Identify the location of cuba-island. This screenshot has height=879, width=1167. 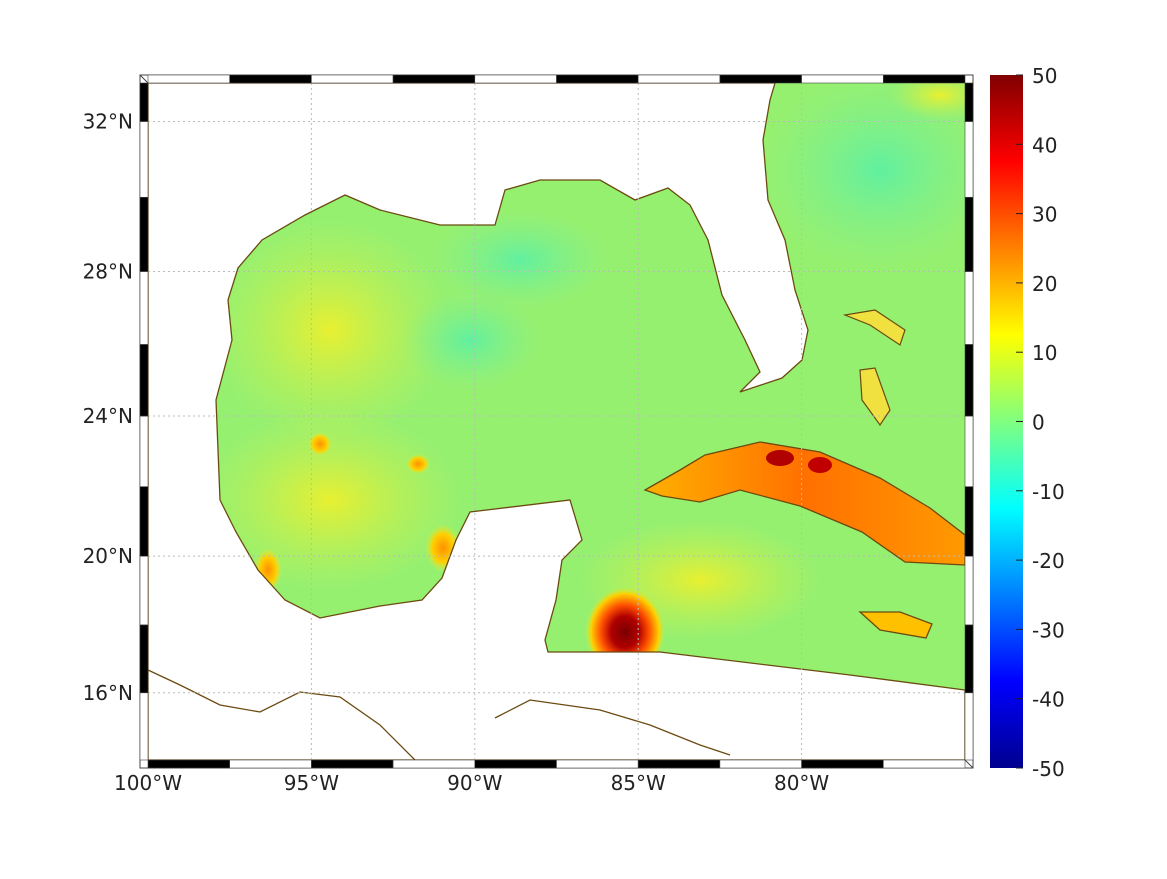
(804, 503).